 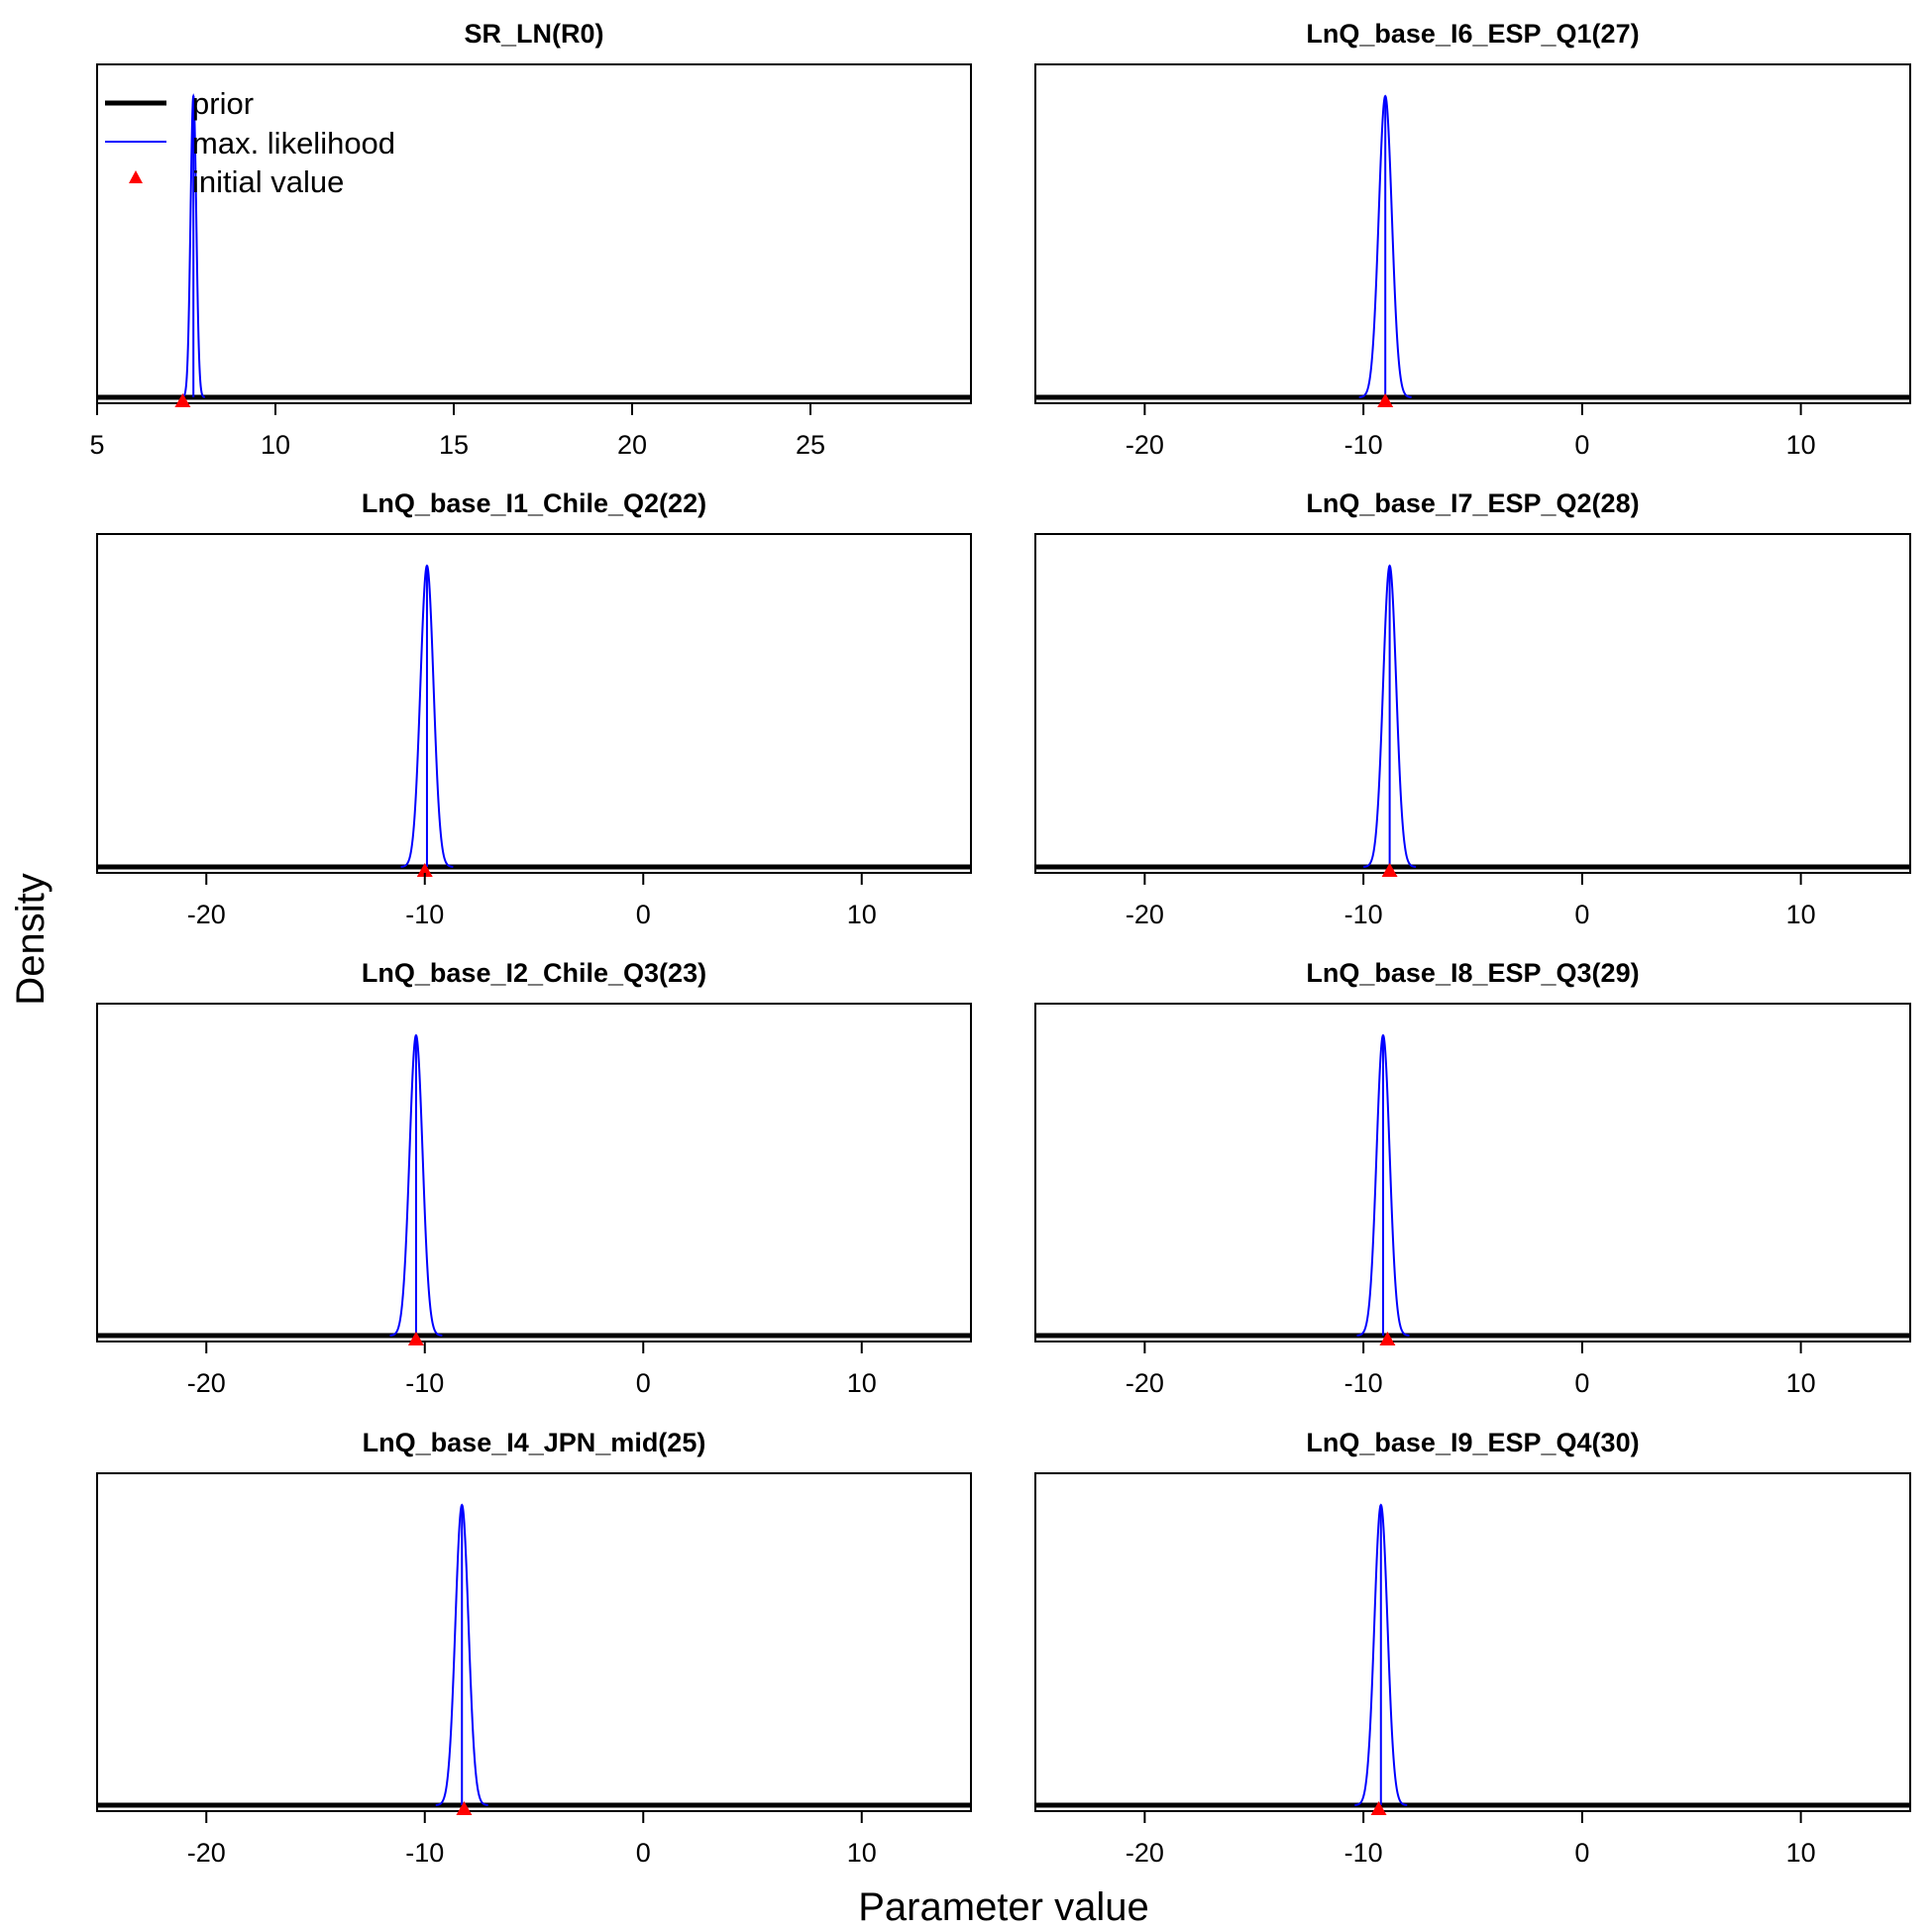 What do you see at coordinates (294, 144) in the screenshot?
I see `legend-label-max-likelihood: max. likelihood` at bounding box center [294, 144].